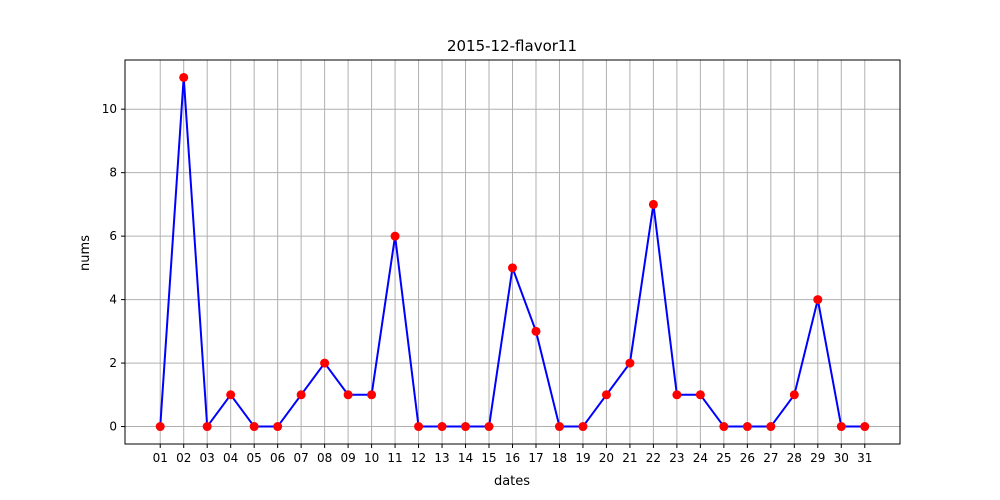 The image size is (1000, 500). Describe the element at coordinates (113, 363) in the screenshot. I see `y-tick-label: 2` at that location.